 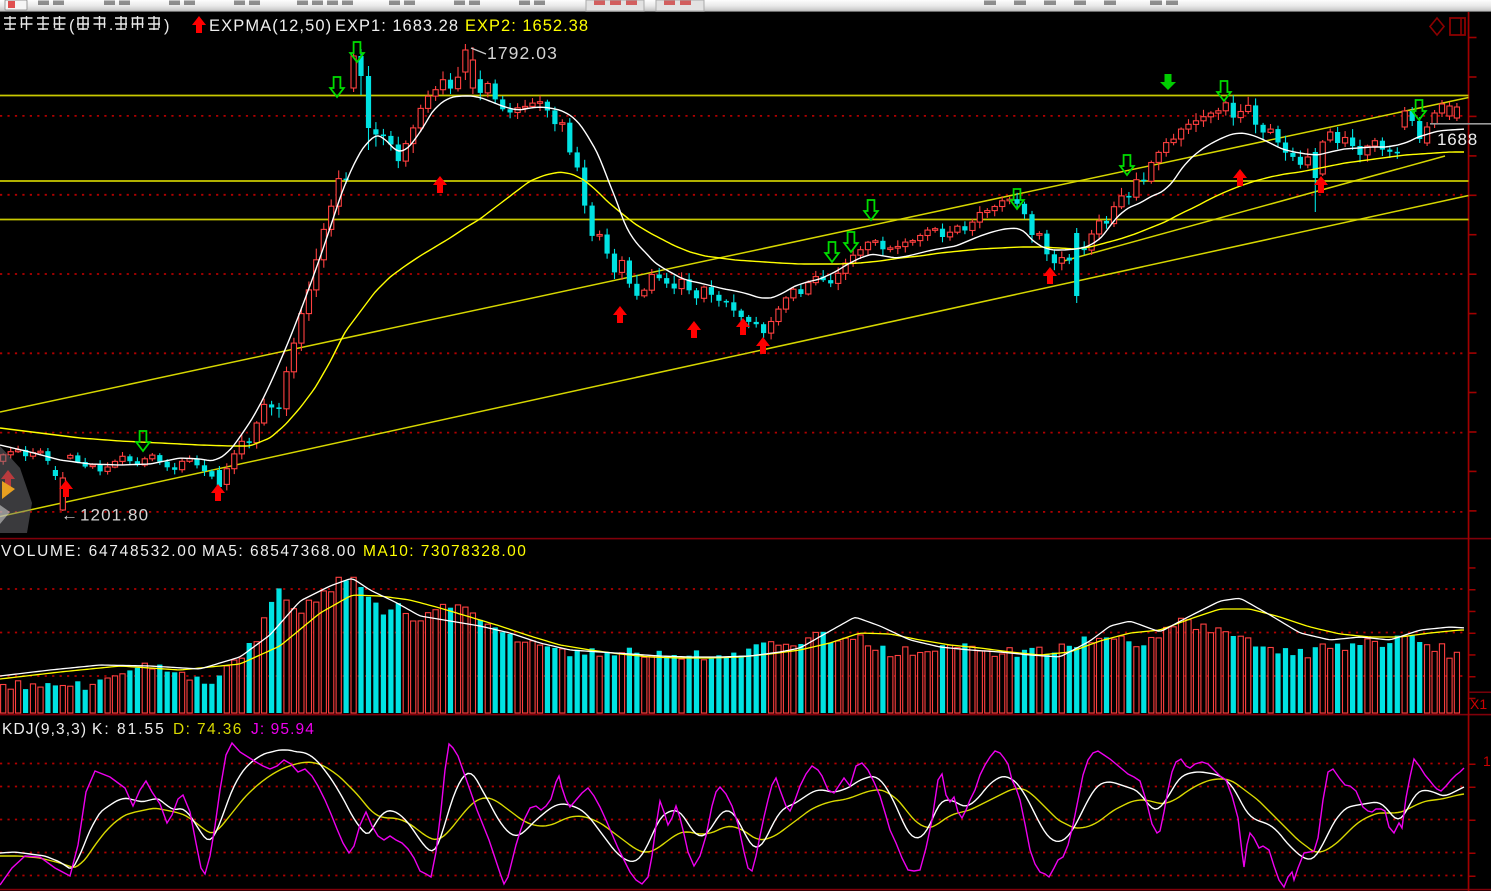 What do you see at coordinates (208, 729) in the screenshot?
I see `svg-text: D: 74.36` at bounding box center [208, 729].